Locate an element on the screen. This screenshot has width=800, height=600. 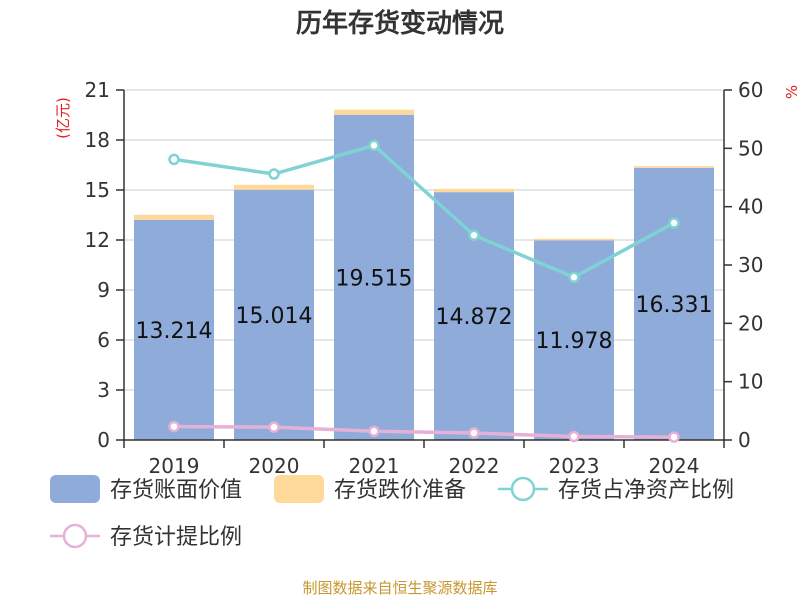
legend-label: 存货跌价准备 is located at coordinates (400, 490).